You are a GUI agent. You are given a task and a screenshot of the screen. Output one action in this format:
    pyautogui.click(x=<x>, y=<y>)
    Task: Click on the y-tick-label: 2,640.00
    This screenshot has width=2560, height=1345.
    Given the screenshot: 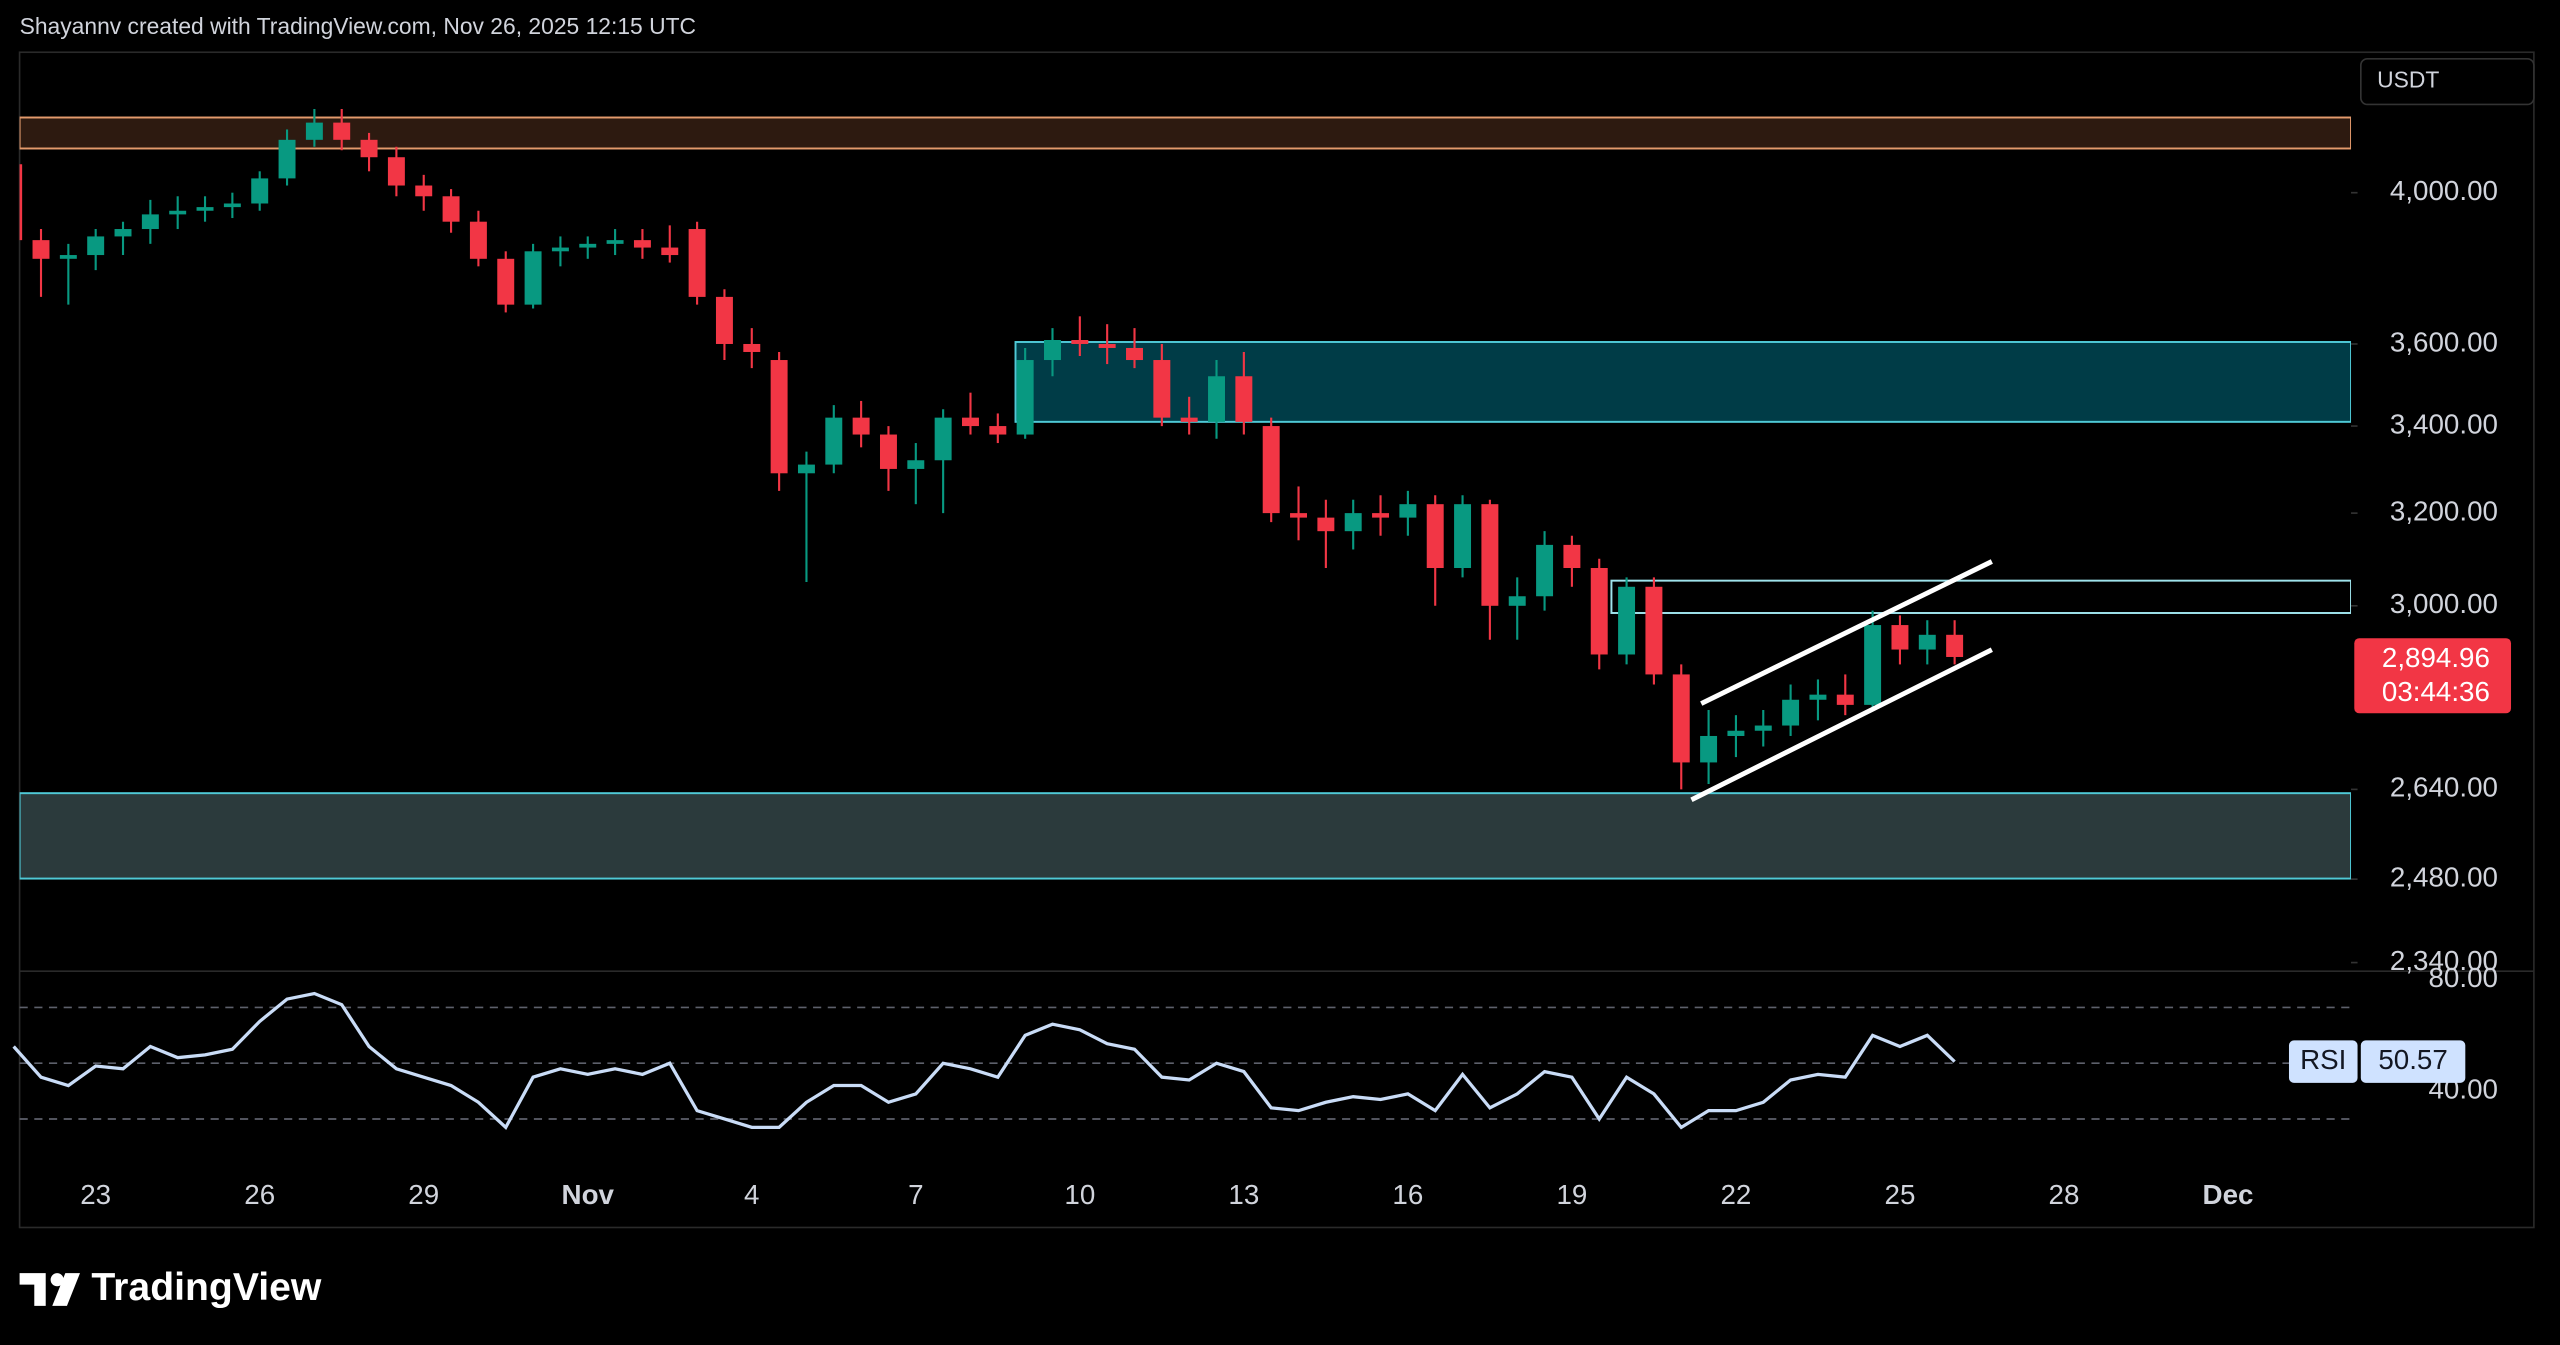 What is the action you would take?
    pyautogui.click(x=2444, y=787)
    